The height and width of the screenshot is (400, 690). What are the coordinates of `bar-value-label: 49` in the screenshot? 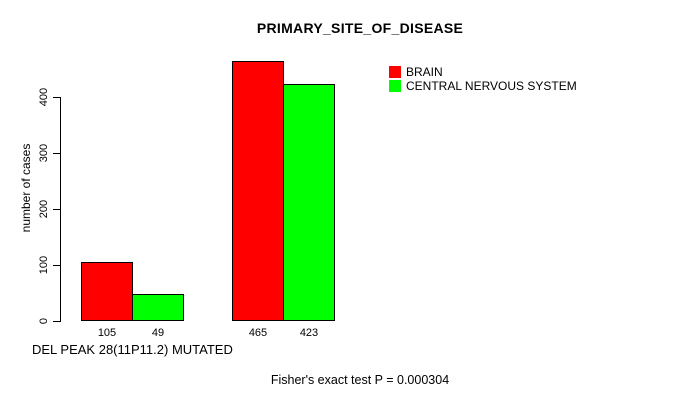 It's located at (158, 333).